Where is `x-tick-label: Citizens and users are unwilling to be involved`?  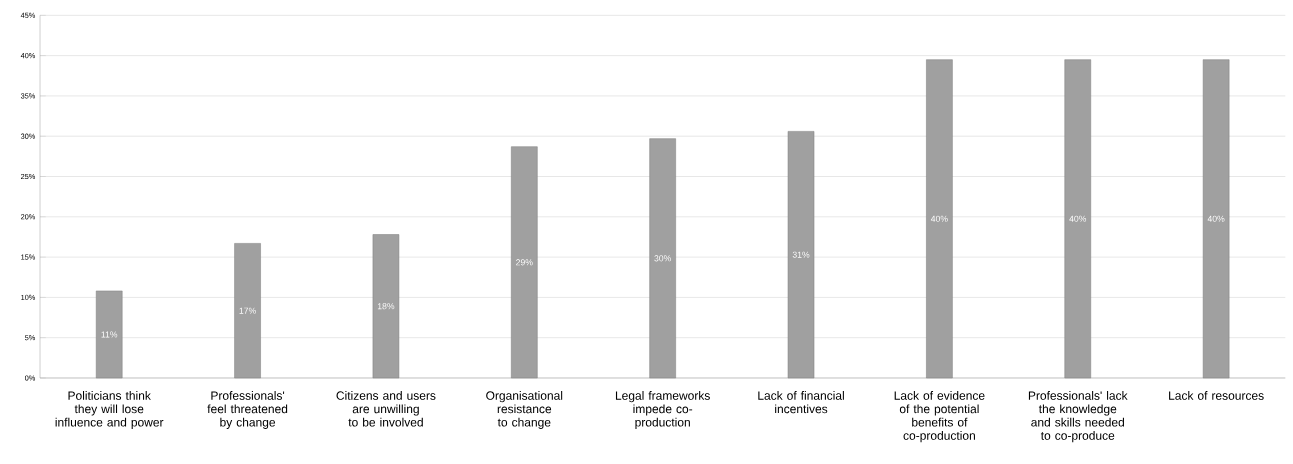
x-tick-label: Citizens and users are unwilling to be involved is located at coordinates (386, 409).